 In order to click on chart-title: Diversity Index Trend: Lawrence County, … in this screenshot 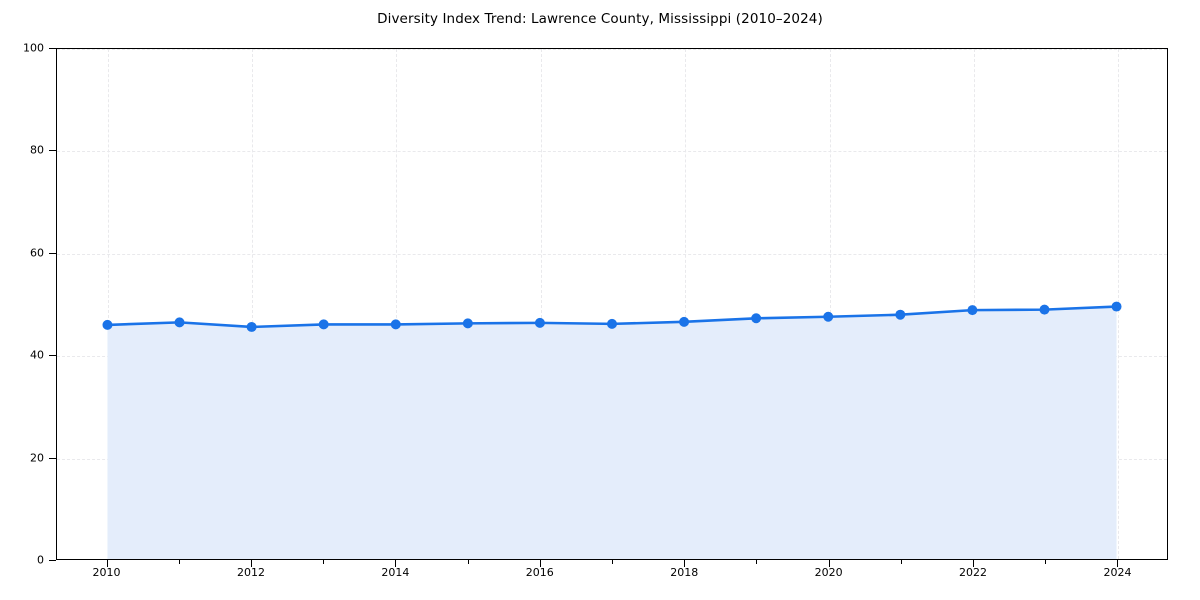, I will do `click(600, 19)`.